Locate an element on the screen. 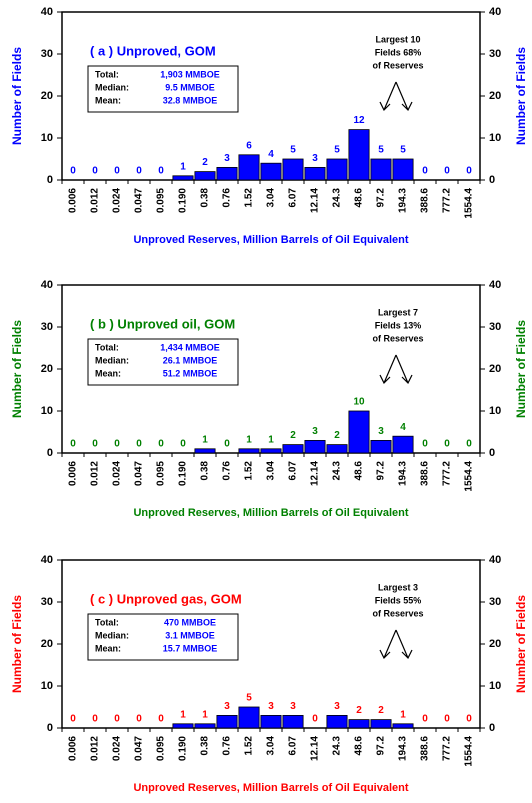 This screenshot has height=803, width=532. x-tick-label: 1554.4 is located at coordinates (469, 203).